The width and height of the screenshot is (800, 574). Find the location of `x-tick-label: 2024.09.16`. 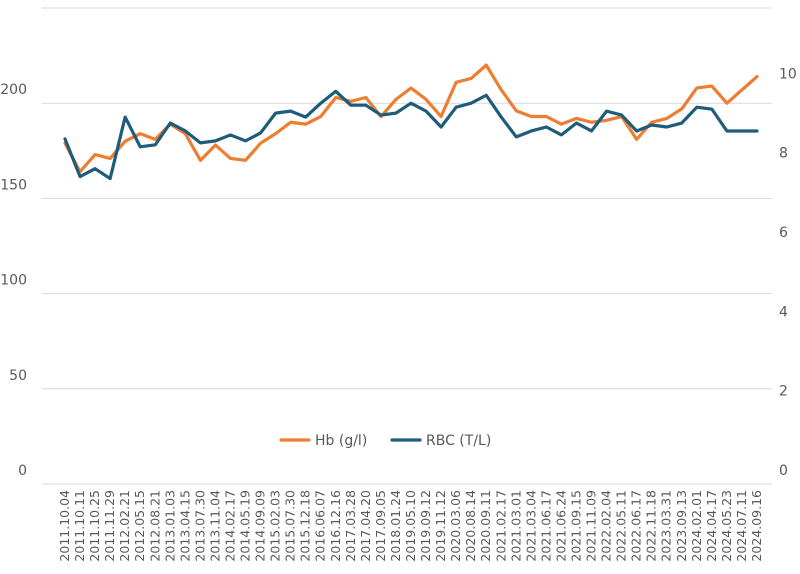

x-tick-label: 2024.09.16 is located at coordinates (756, 526).